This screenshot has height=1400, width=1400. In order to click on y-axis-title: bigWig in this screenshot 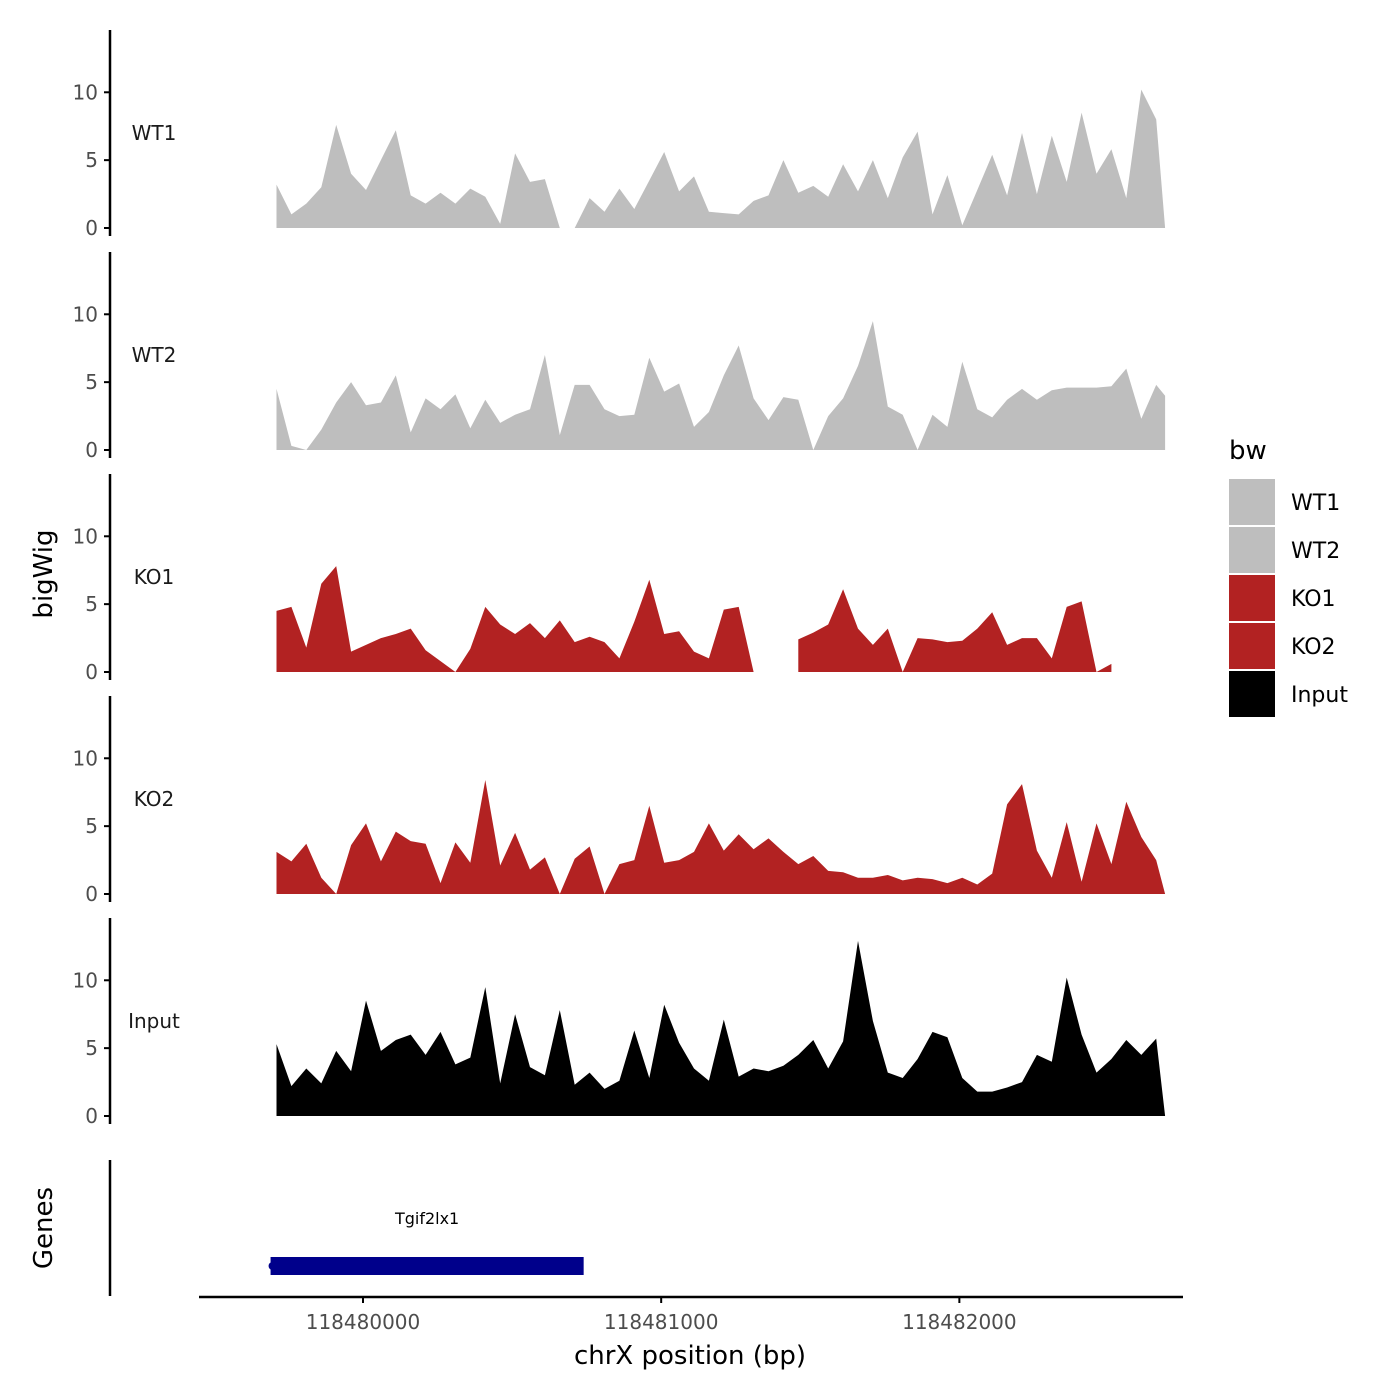, I will do `click(44, 573)`.